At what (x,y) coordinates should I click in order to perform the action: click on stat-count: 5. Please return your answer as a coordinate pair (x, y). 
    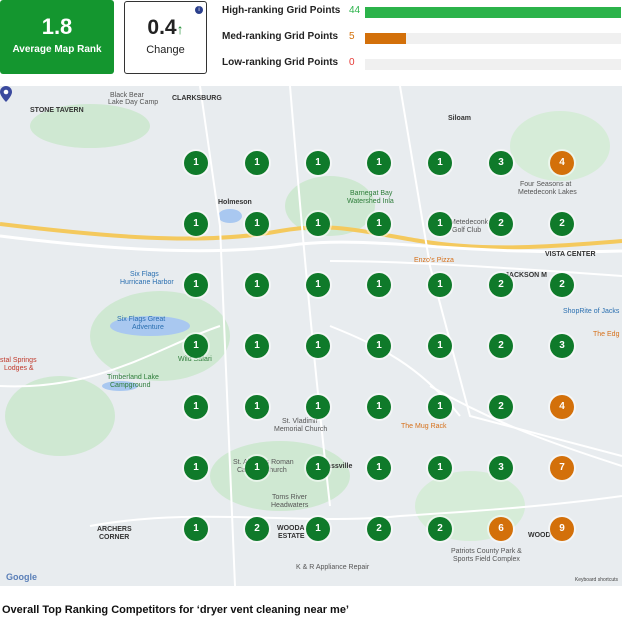
    Looking at the image, I should click on (352, 36).